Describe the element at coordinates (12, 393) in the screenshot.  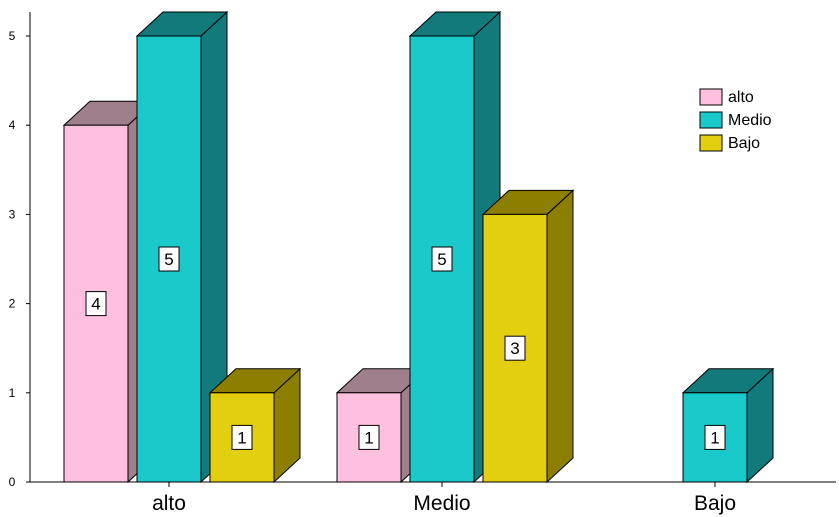
I see `y-tick-label: 1` at that location.